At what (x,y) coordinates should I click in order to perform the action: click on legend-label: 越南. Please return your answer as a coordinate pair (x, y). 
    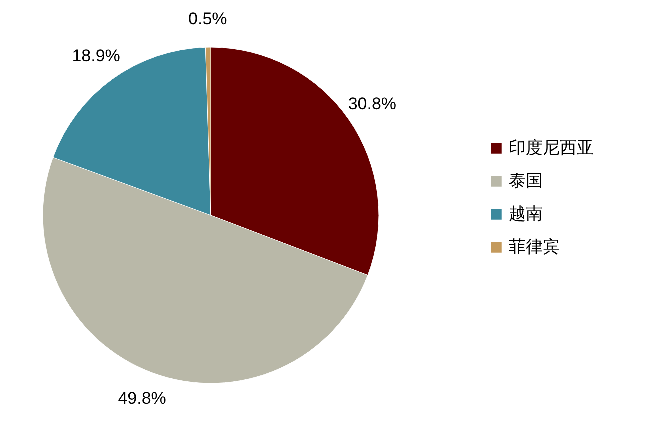
    Looking at the image, I should click on (526, 214).